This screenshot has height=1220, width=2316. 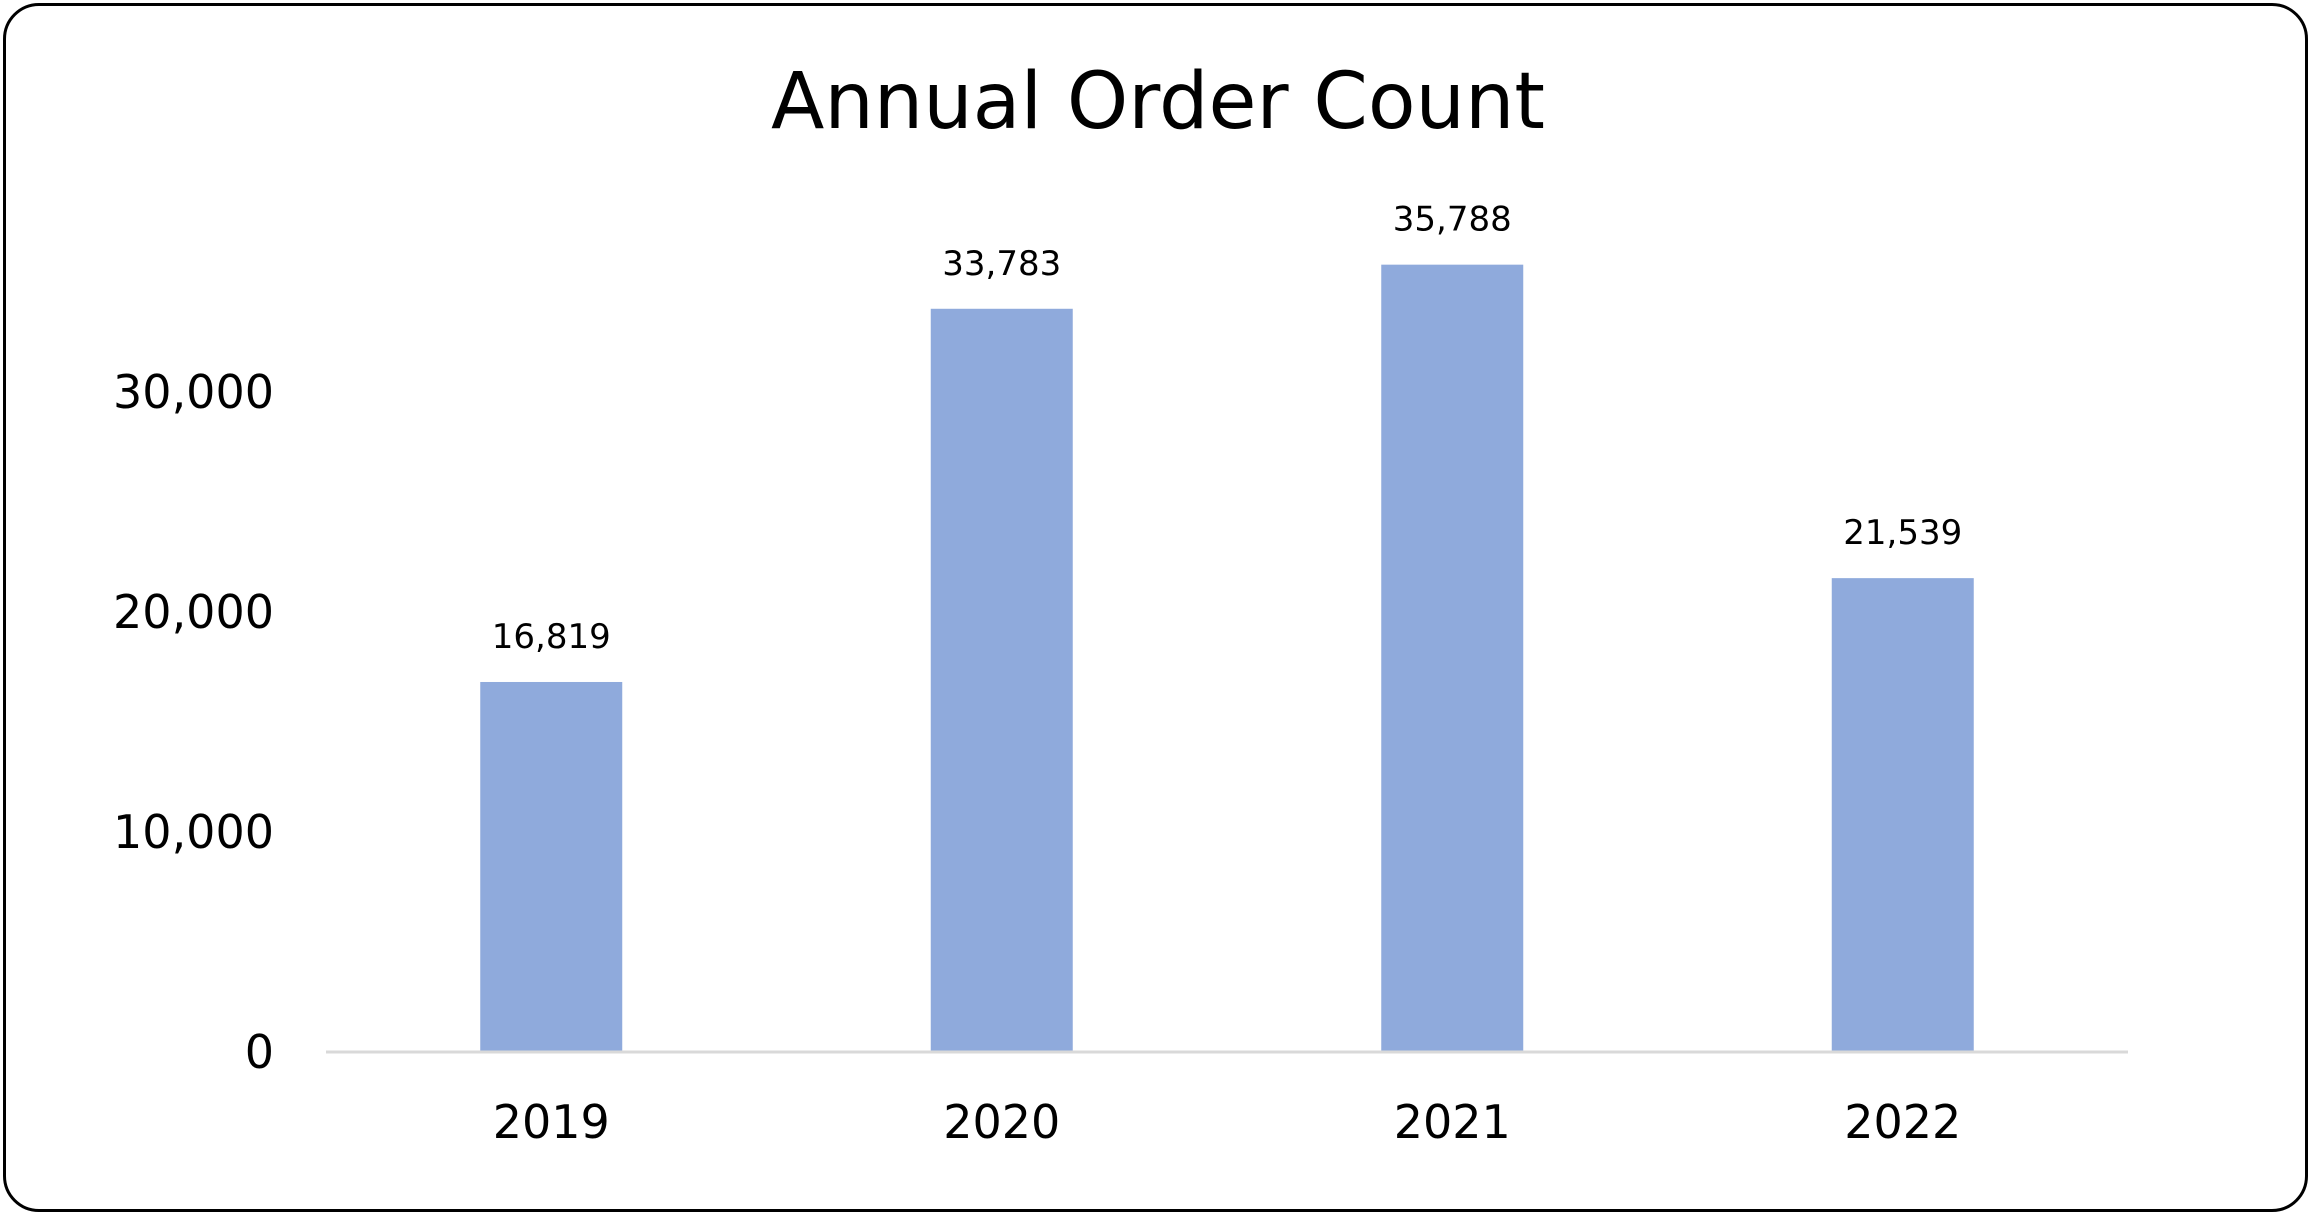 What do you see at coordinates (551, 1122) in the screenshot?
I see `x-tick-label: 2019` at bounding box center [551, 1122].